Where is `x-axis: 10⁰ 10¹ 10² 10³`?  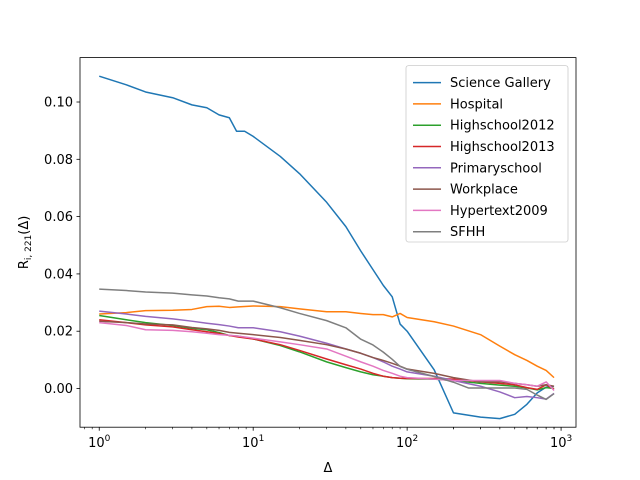
x-axis: 10⁰ 10¹ 10² 10³ is located at coordinates (328, 439).